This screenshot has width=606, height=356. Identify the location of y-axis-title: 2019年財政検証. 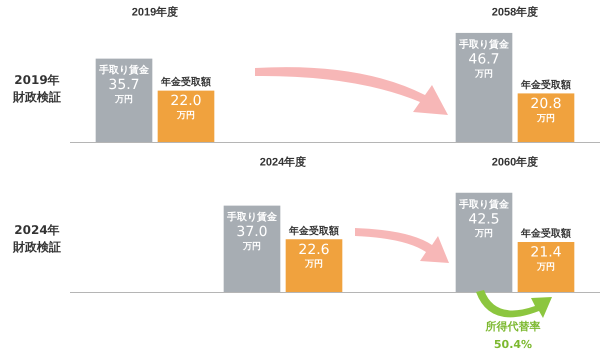
(37, 89).